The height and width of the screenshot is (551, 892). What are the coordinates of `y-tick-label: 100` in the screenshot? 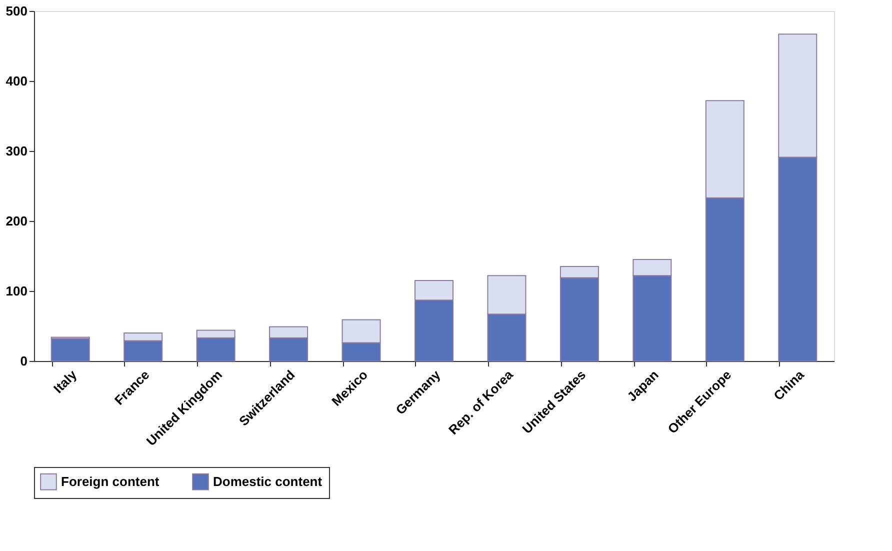 It's located at (17, 291).